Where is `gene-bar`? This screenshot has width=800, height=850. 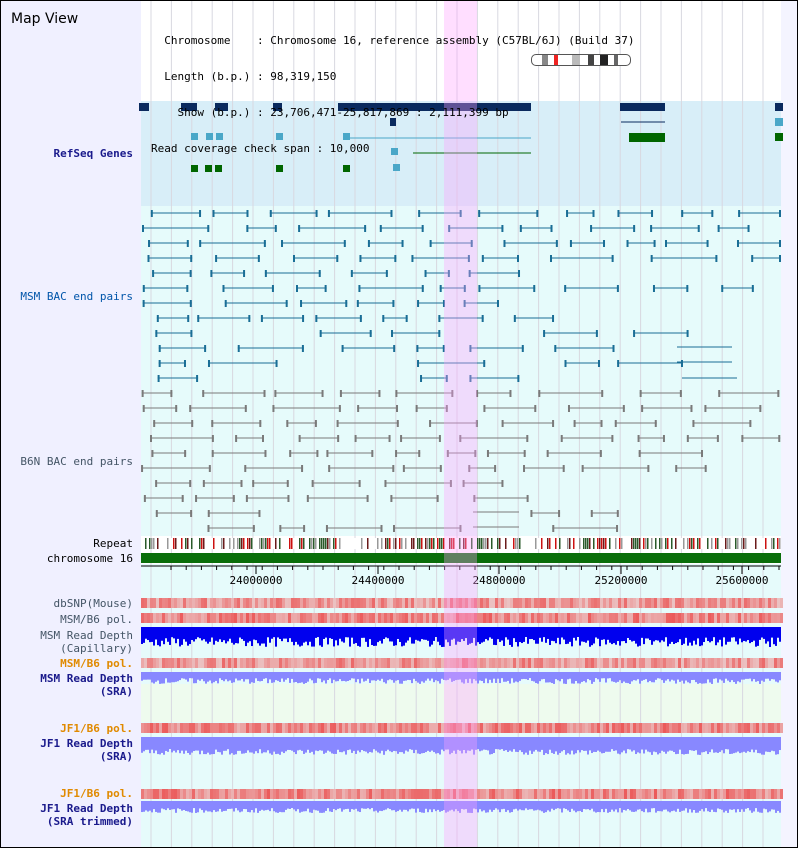
gene-bar is located at coordinates (221, 107).